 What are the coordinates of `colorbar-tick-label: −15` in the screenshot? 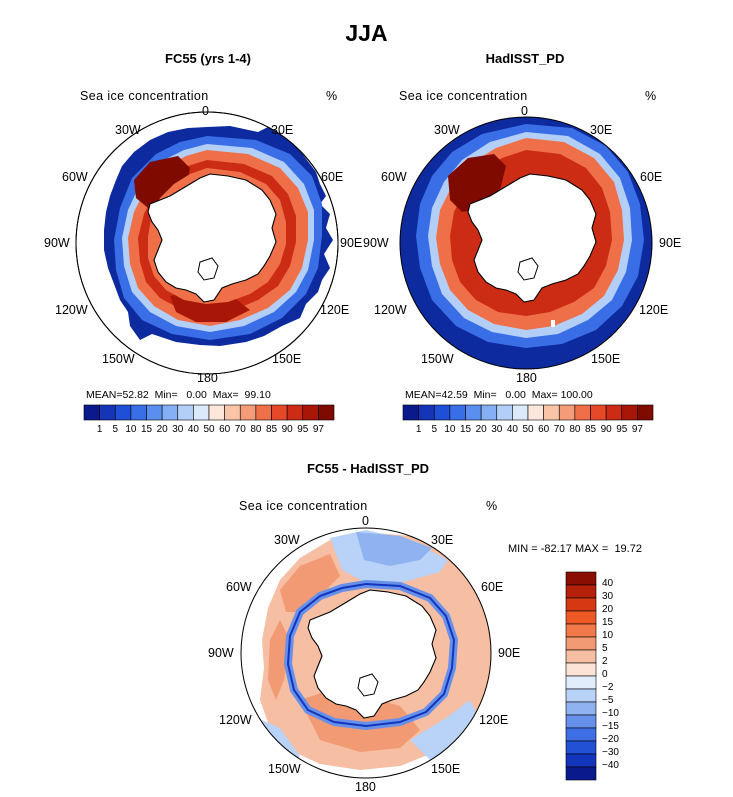 It's located at (610, 726).